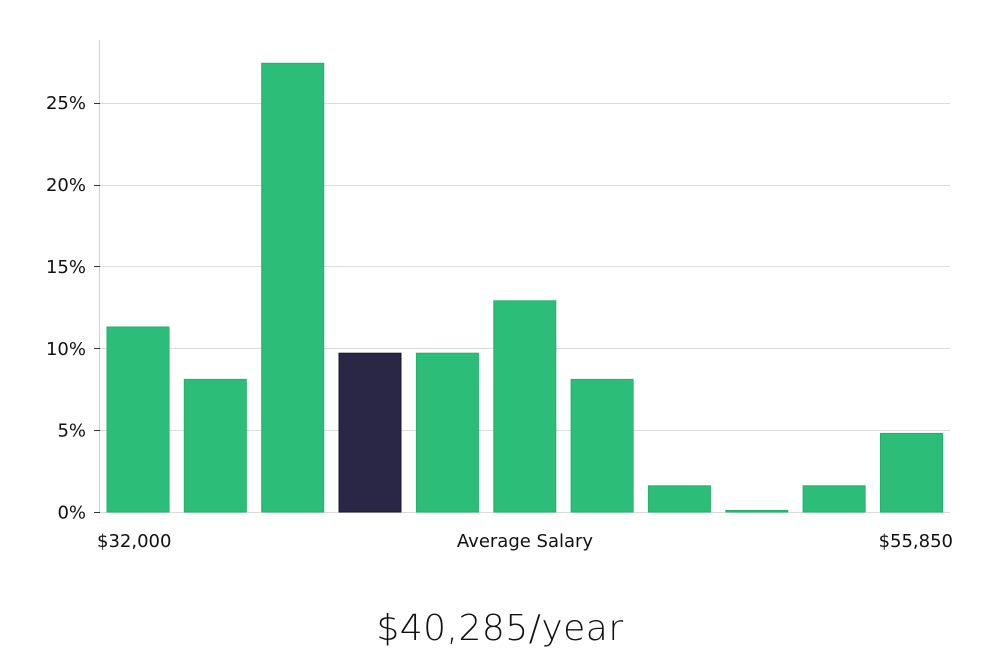 This screenshot has height=660, width=1000. I want to click on y-tick-label-20: 20%, so click(66, 185).